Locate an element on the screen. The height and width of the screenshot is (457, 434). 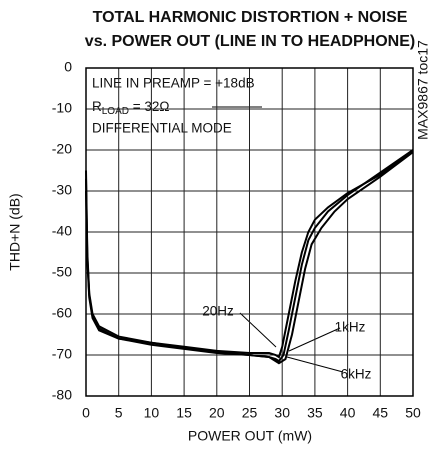
x-tick-label: 0 is located at coordinates (86, 413).